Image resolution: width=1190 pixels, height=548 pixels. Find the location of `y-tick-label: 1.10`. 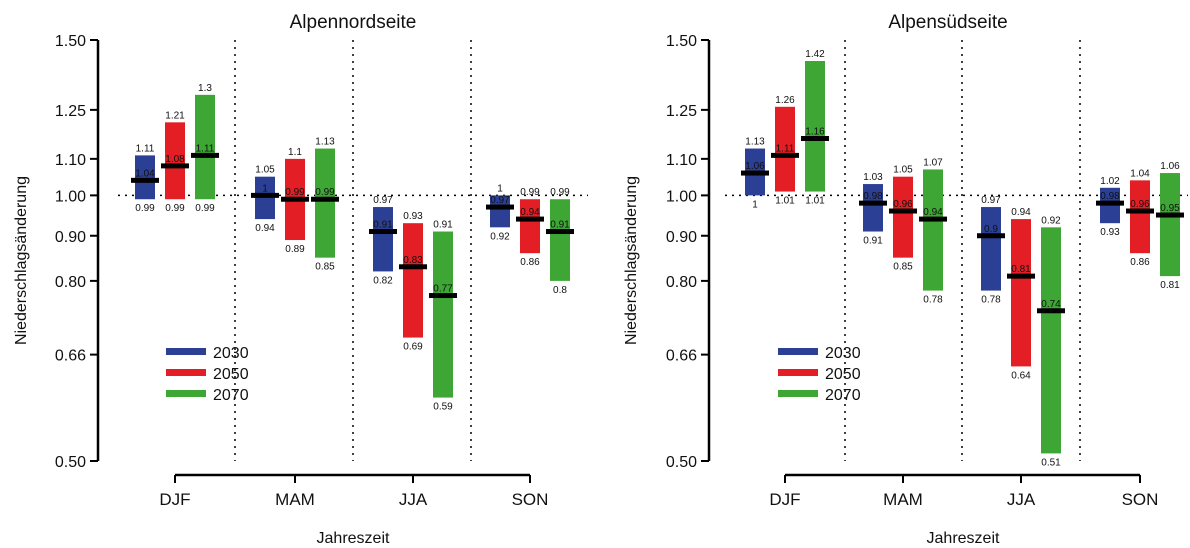

y-tick-label: 1.10 is located at coordinates (70, 160).